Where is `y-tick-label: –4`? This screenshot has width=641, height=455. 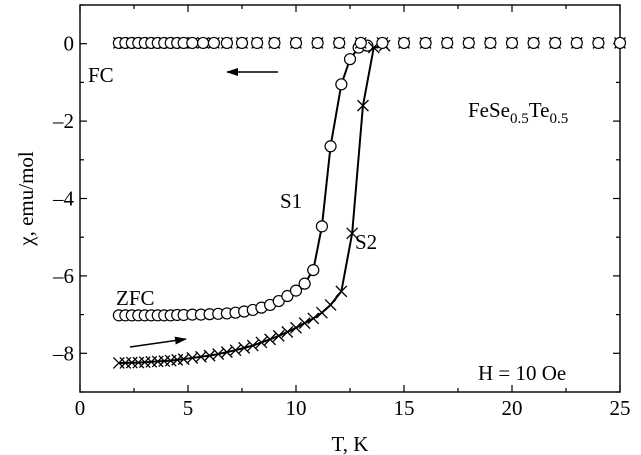 y-tick-label: –4 is located at coordinates (63, 199).